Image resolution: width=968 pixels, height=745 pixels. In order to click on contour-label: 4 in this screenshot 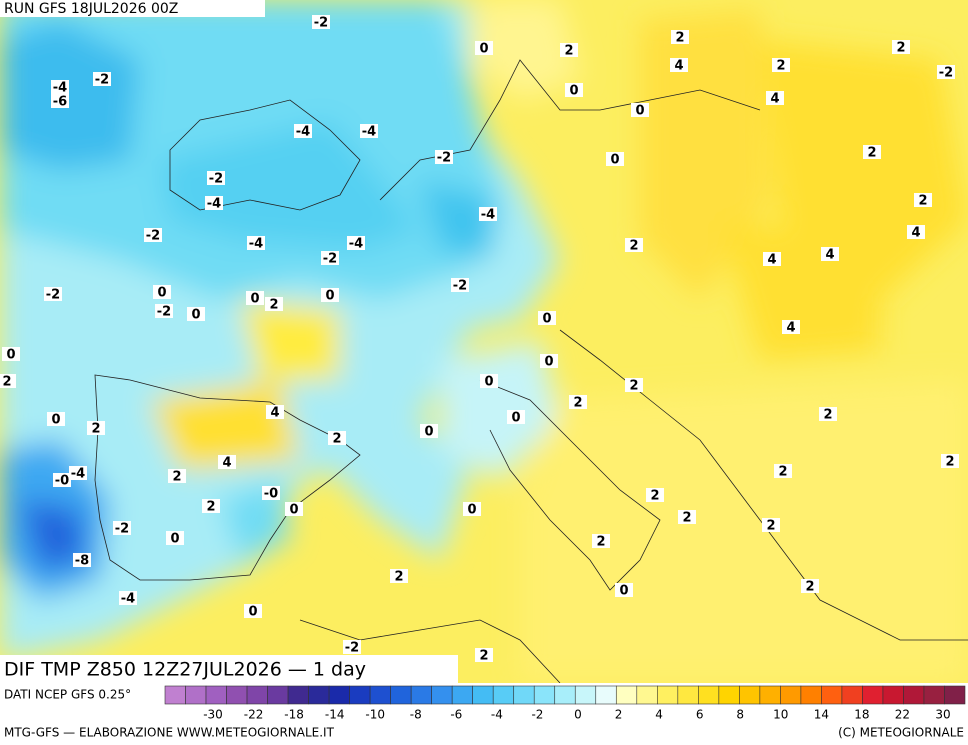, I will do `click(791, 328)`.